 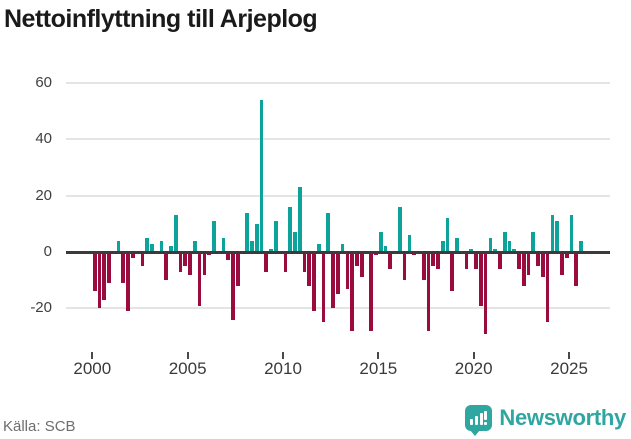 I want to click on source-label: Källa: SCB, so click(x=39, y=426).